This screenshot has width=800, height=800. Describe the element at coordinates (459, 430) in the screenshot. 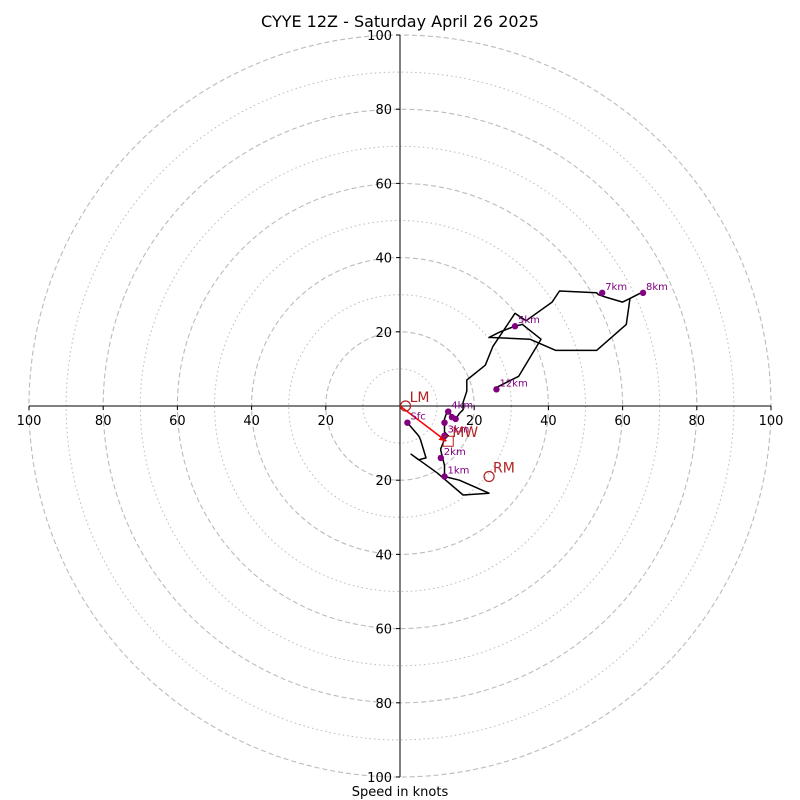

I see `height-marker-label: 3km` at that location.